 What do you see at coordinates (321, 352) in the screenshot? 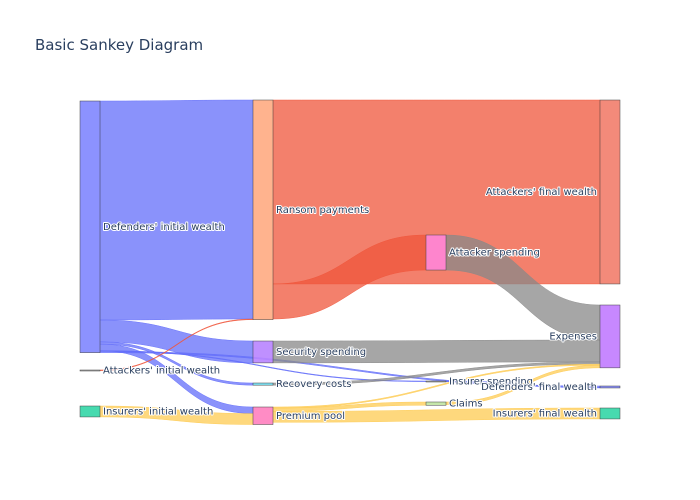
I see `node-label-security-spending: Security spending` at bounding box center [321, 352].